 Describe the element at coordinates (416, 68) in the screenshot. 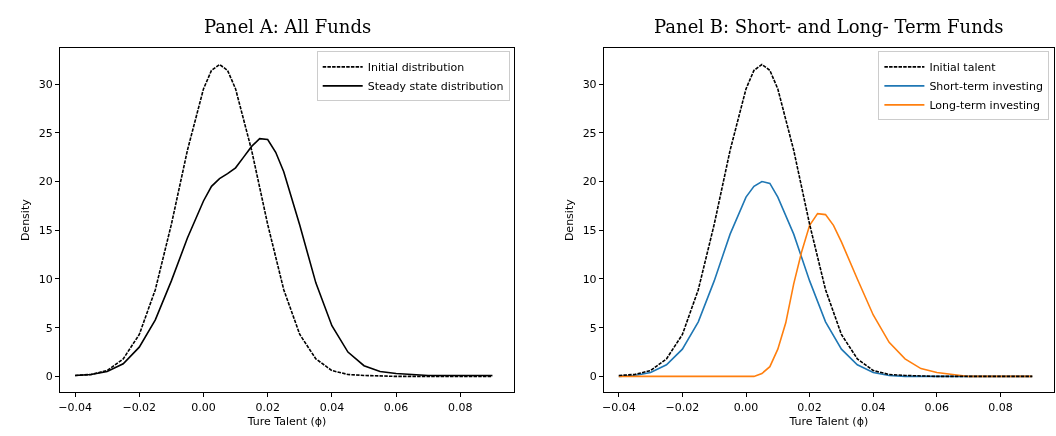

I see `legend-label: Initial distribution` at that location.